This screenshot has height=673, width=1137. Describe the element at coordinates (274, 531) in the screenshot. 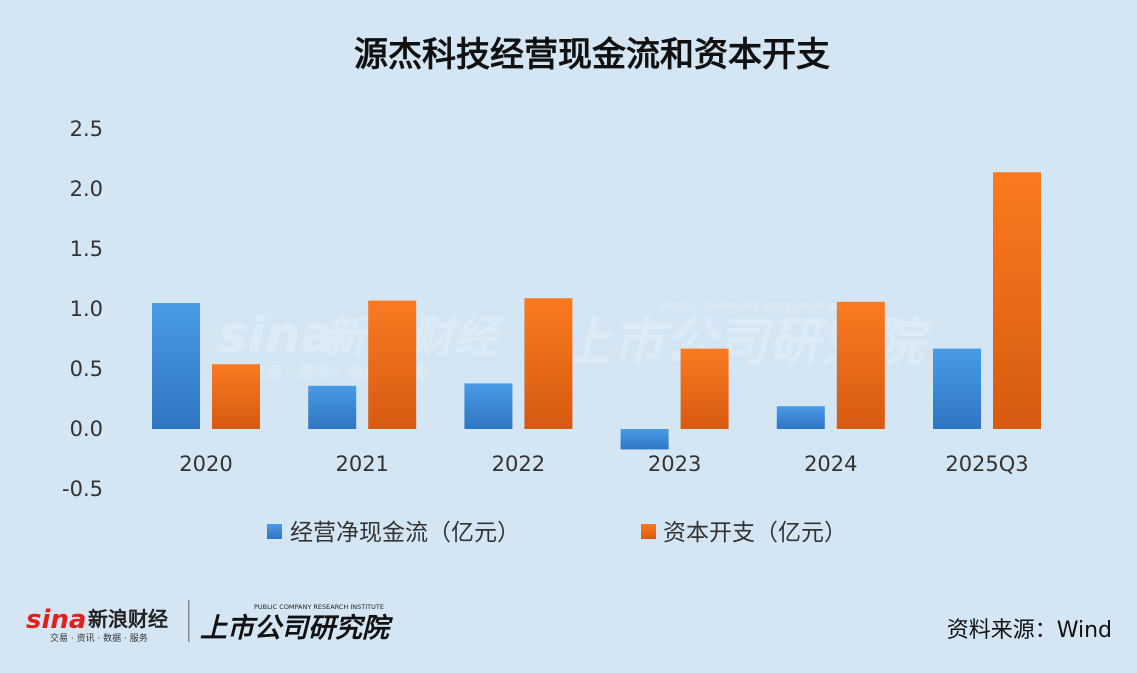

I see `legend-swatch-cashflow` at that location.